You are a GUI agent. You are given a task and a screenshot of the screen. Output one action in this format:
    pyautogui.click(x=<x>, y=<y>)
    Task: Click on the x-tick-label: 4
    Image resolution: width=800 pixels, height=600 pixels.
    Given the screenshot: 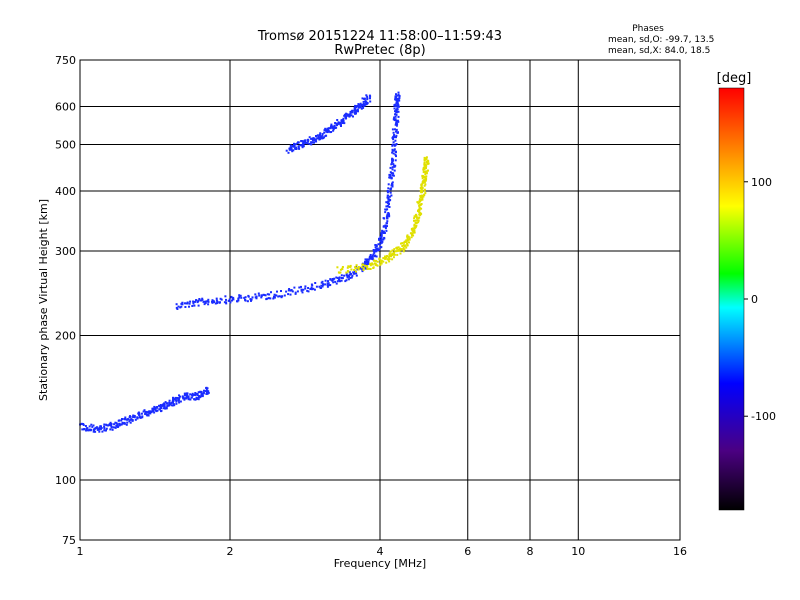 What is the action you would take?
    pyautogui.click(x=380, y=551)
    